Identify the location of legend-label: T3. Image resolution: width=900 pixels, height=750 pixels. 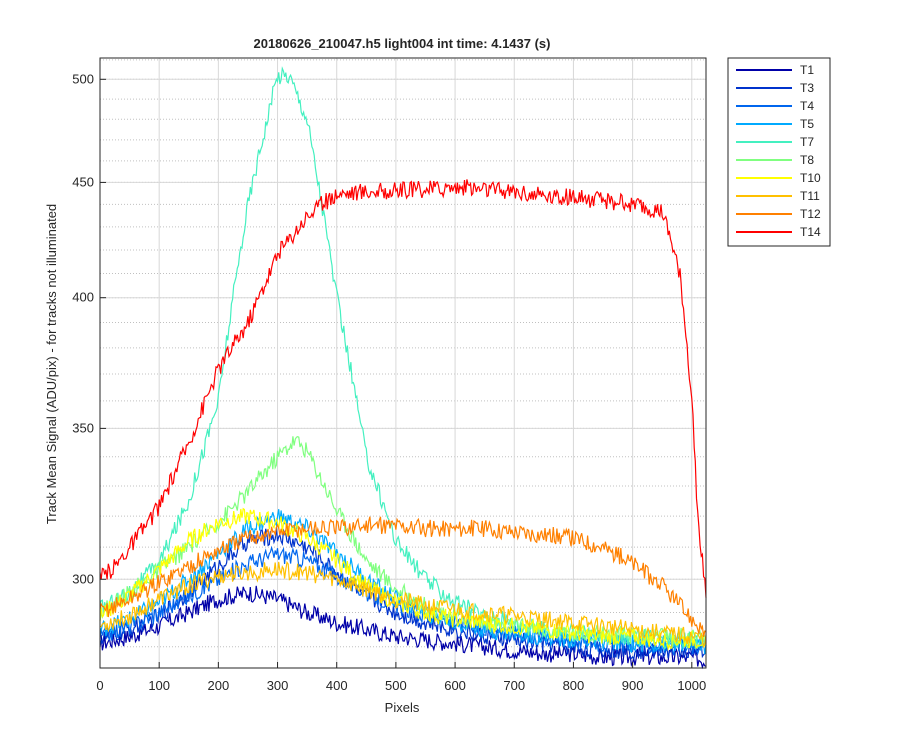
(807, 88).